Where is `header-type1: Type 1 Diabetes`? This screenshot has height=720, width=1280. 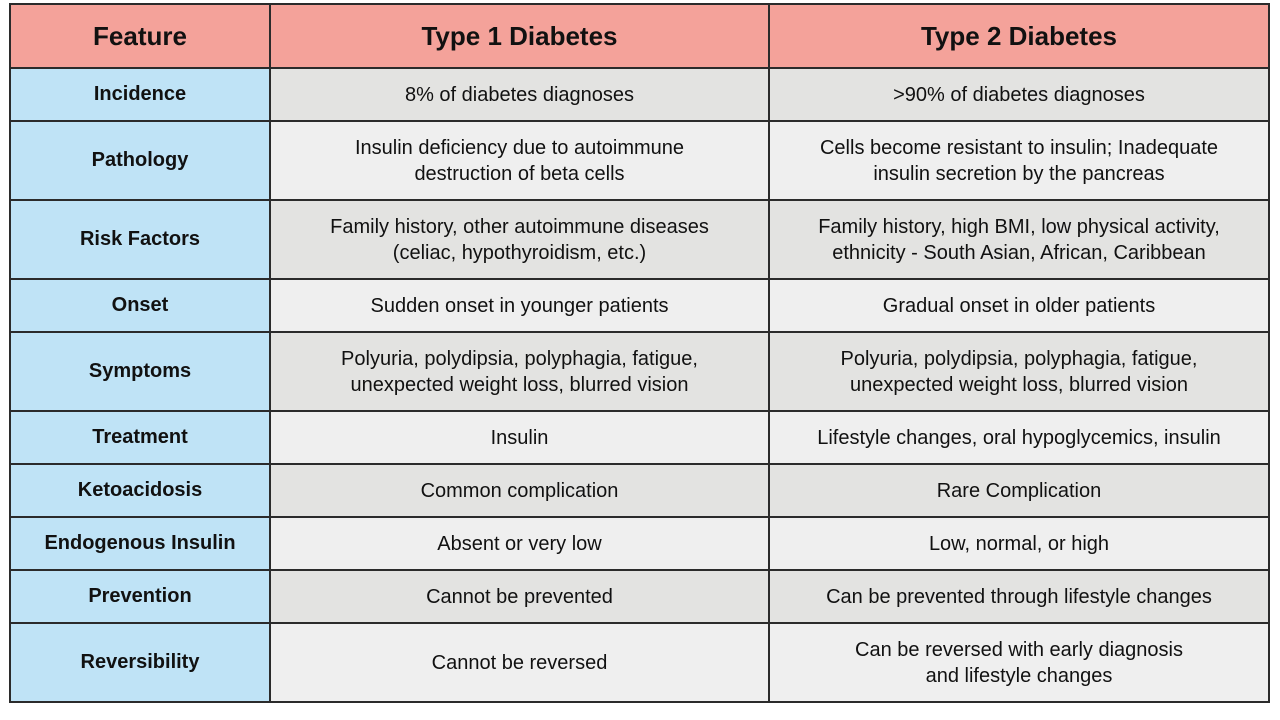 header-type1: Type 1 Diabetes is located at coordinates (519, 36).